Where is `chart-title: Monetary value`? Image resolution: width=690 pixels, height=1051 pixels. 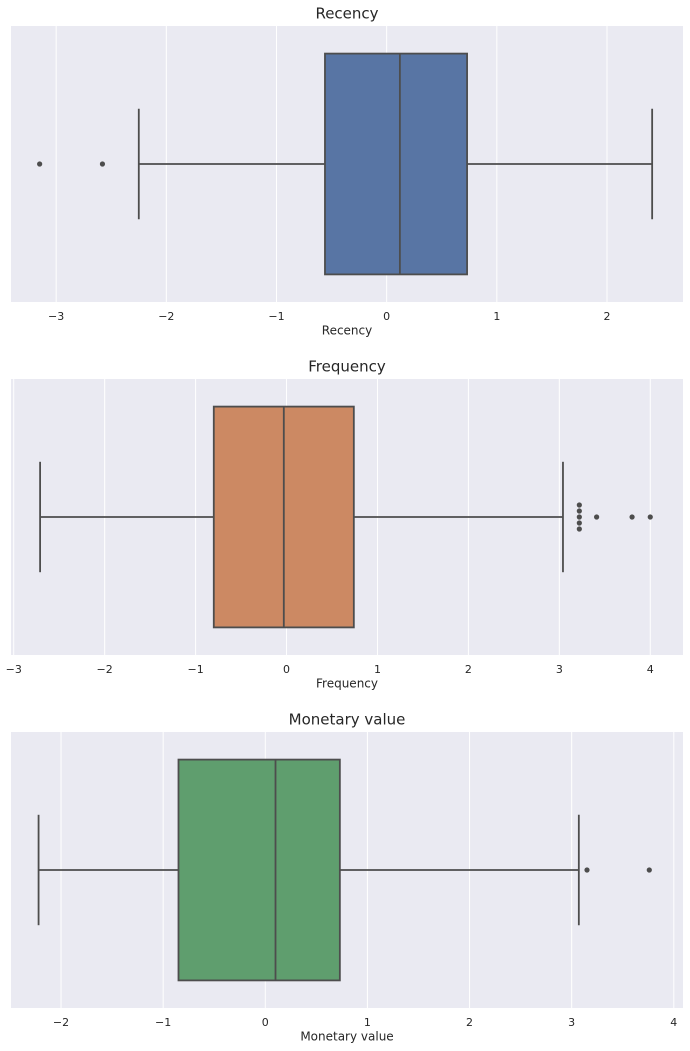
chart-title: Monetary value is located at coordinates (347, 720).